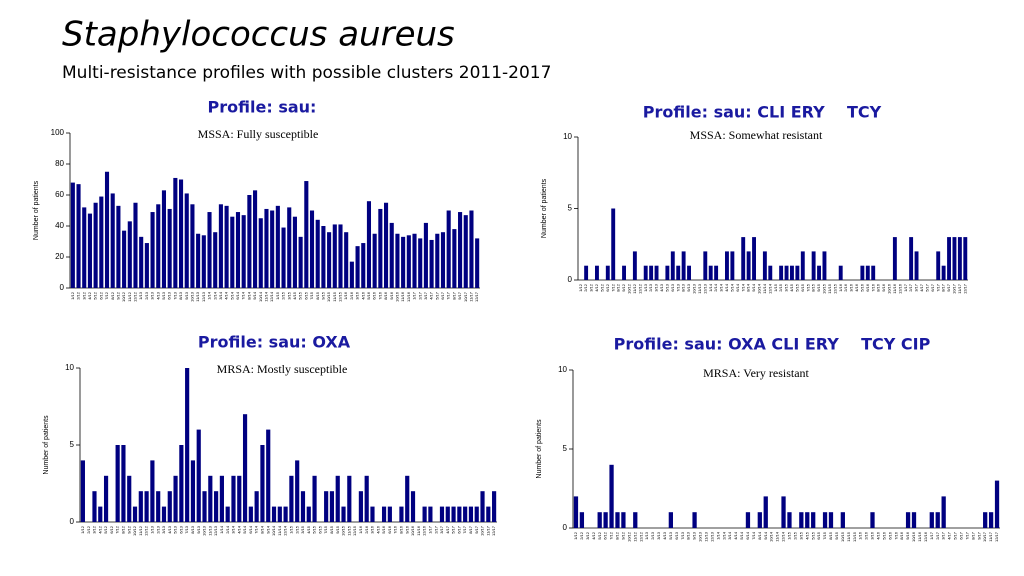 This screenshot has width=1024, height=576. Describe the element at coordinates (59, 194) in the screenshot. I see `y-tick-label: 60` at that location.